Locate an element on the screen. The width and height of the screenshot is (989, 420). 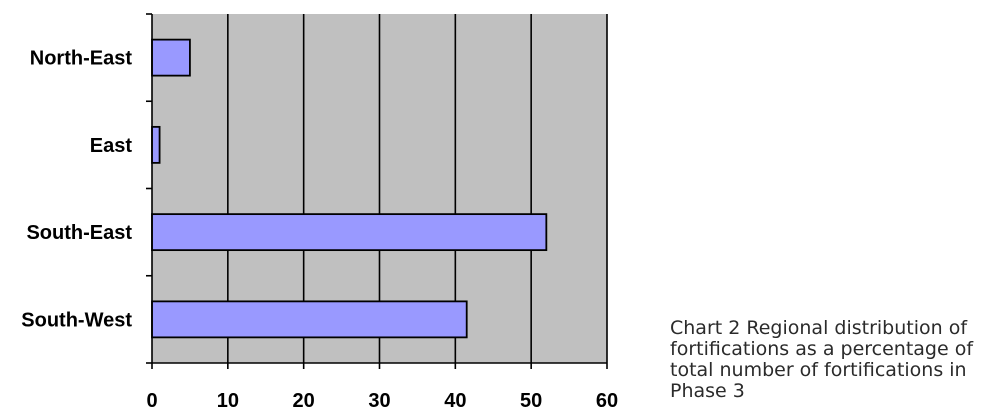
x-tick-label: 20 is located at coordinates (304, 401).